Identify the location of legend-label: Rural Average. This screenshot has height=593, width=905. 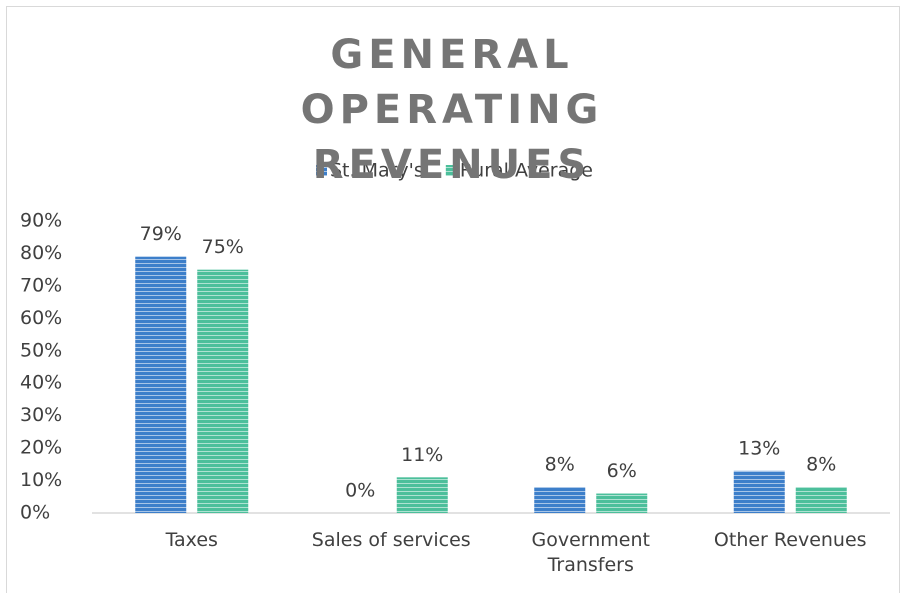
(526, 171).